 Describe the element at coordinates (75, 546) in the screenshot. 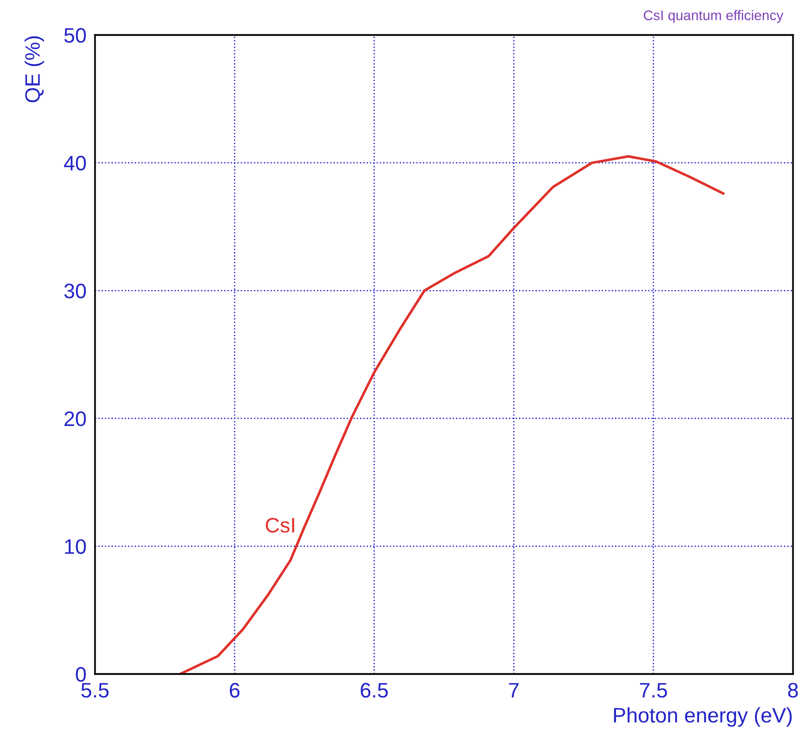

I see `y-tick-label: 10` at that location.